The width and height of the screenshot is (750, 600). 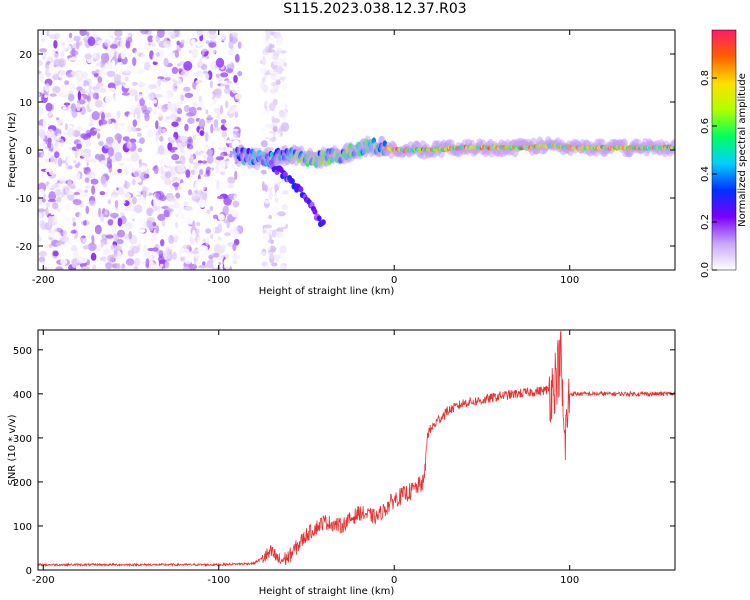 What do you see at coordinates (705, 222) in the screenshot?
I see `colorbar-tick-label: 0.2` at bounding box center [705, 222].